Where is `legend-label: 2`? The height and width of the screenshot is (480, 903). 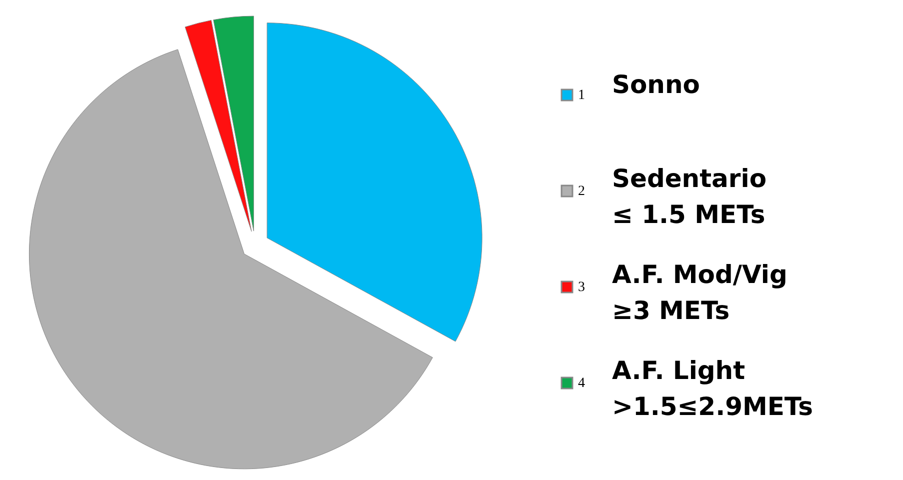 legend-label: 2 is located at coordinates (581, 191).